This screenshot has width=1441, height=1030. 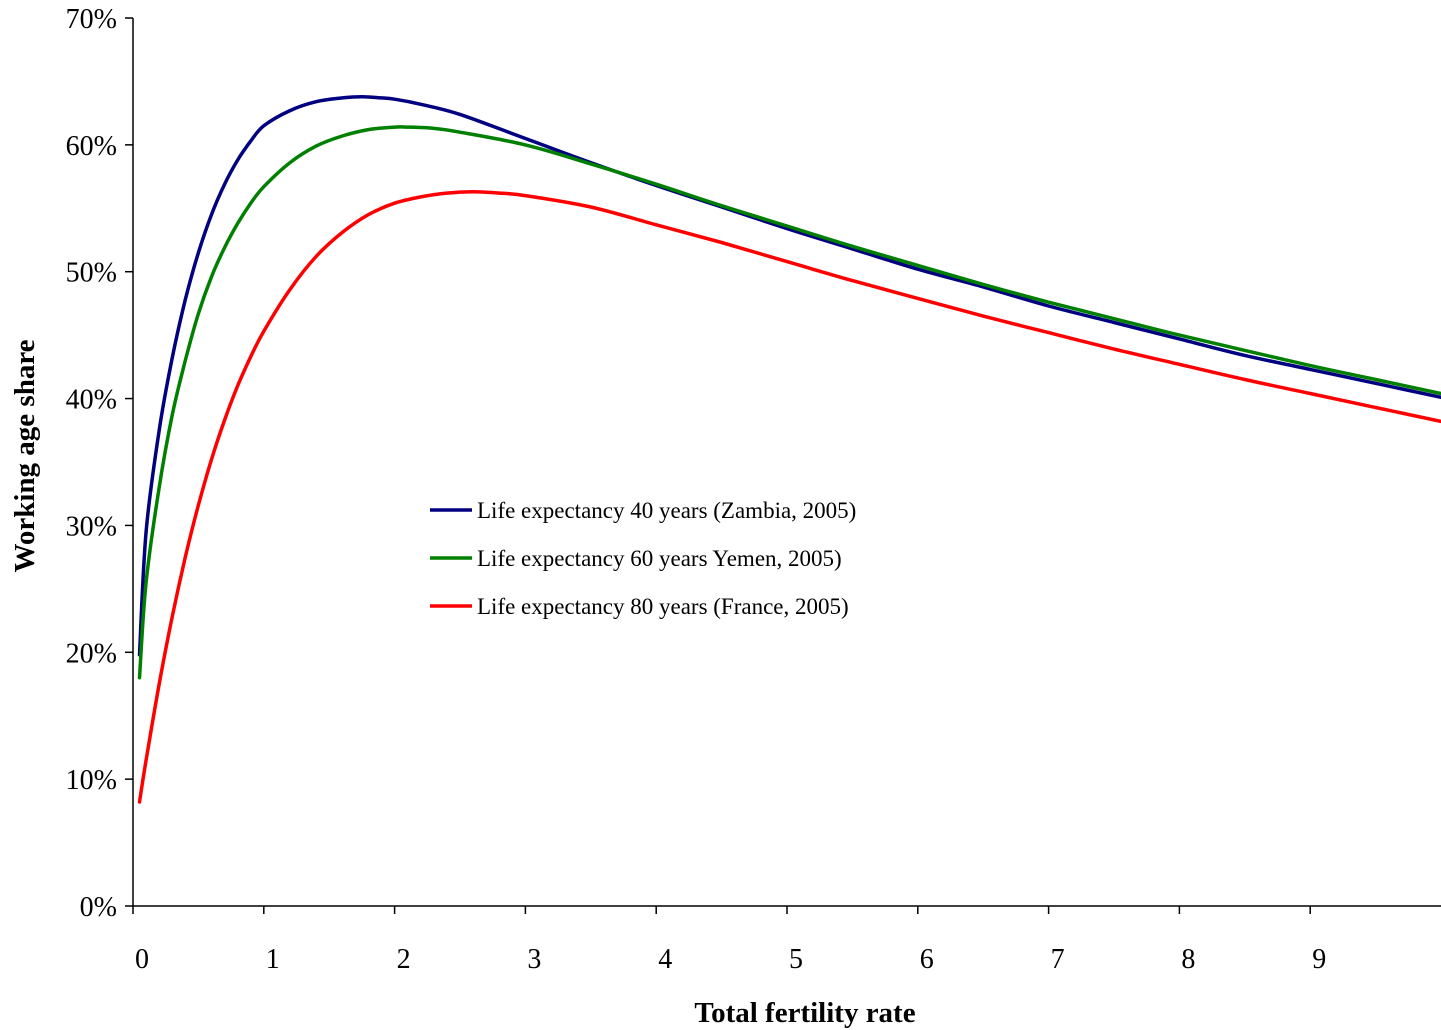 What do you see at coordinates (91, 653) in the screenshot?
I see `y-tick-label: 20%` at bounding box center [91, 653].